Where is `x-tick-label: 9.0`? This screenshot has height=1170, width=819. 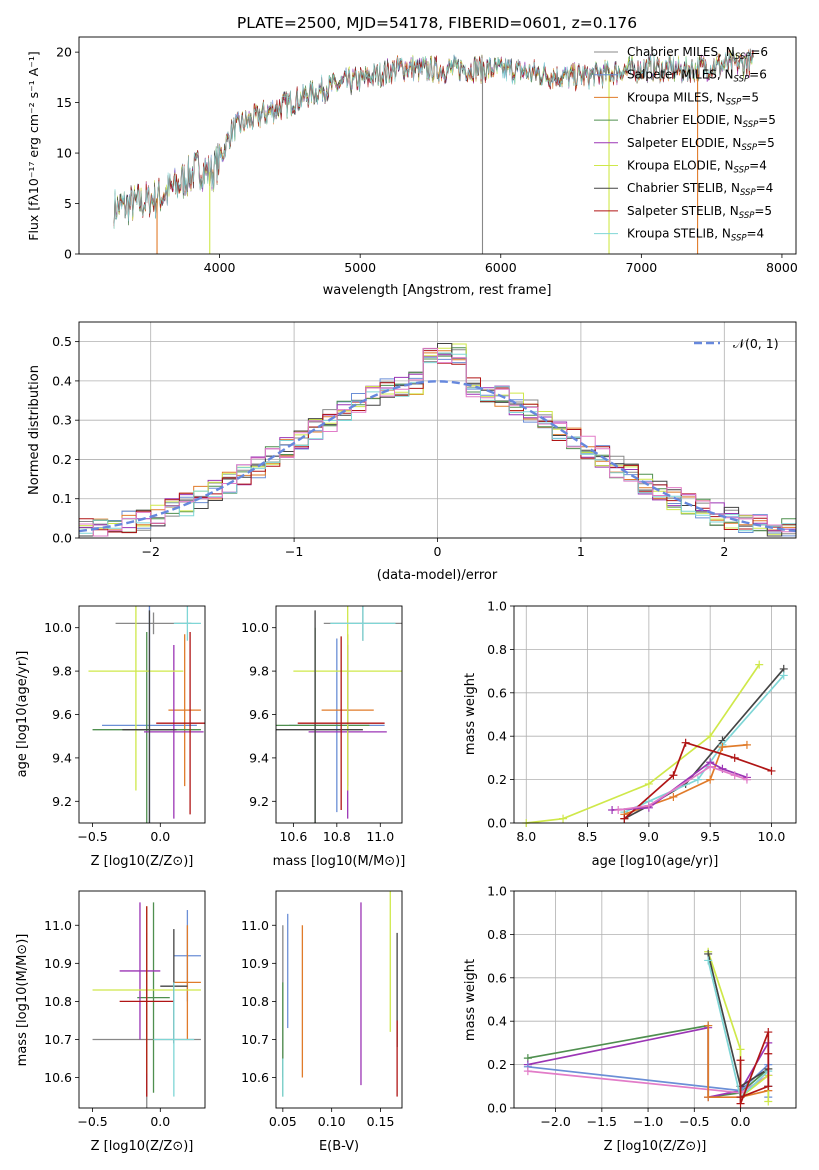
x-tick-label: 9.0 is located at coordinates (649, 836).